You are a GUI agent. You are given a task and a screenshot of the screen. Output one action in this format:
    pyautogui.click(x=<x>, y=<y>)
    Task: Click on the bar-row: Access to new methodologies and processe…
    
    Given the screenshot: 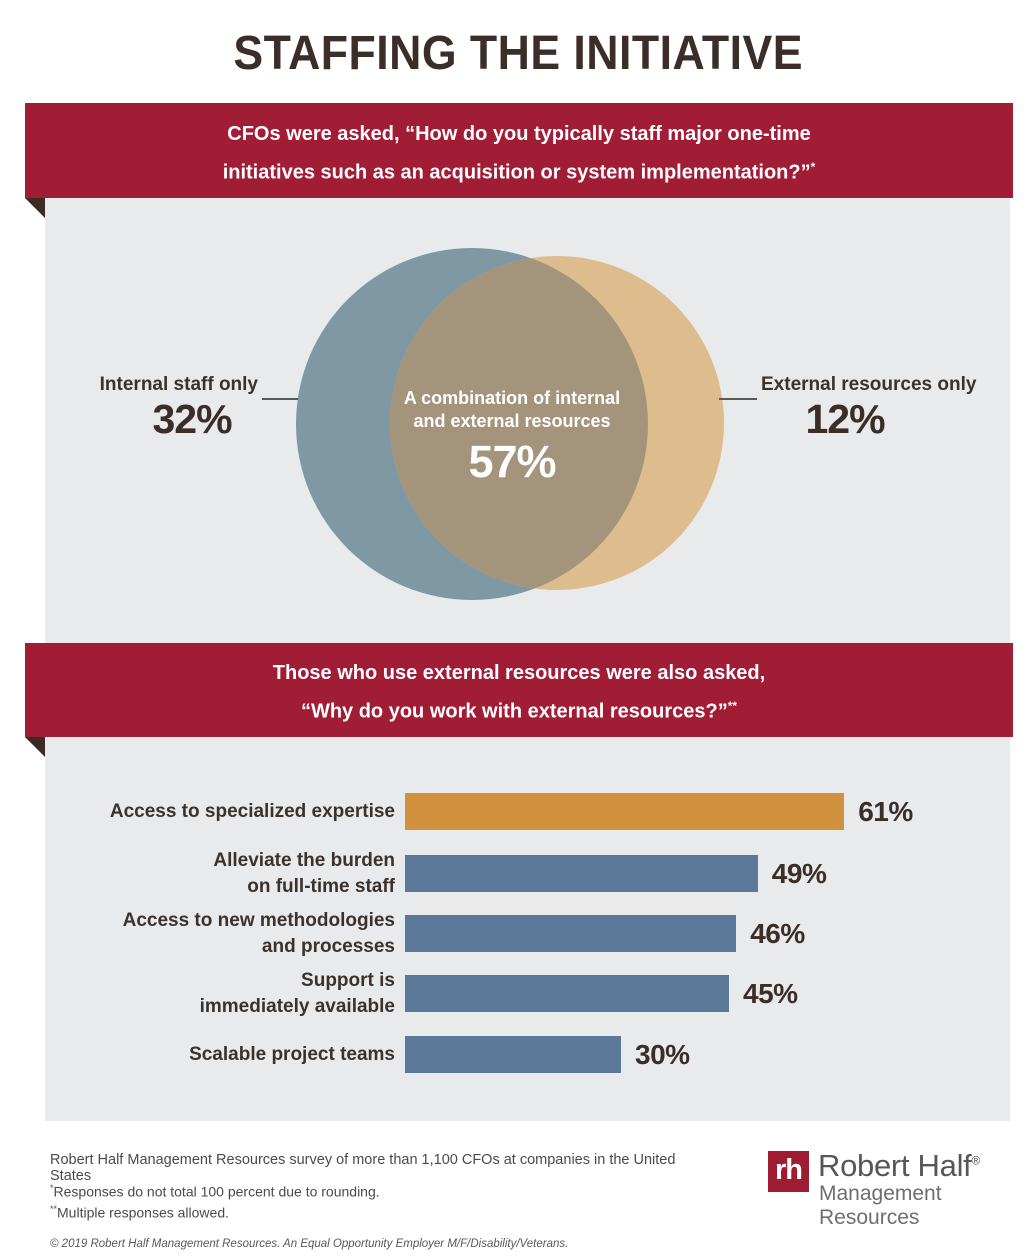 What is the action you would take?
    pyautogui.click(x=527, y=933)
    